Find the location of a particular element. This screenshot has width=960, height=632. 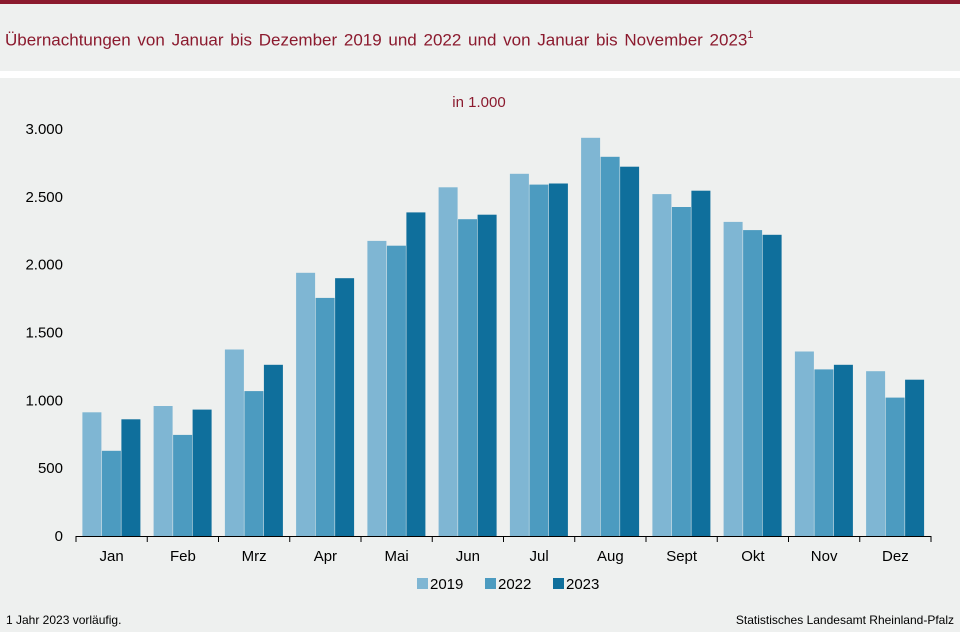

x-tick-label: Jan is located at coordinates (112, 556).